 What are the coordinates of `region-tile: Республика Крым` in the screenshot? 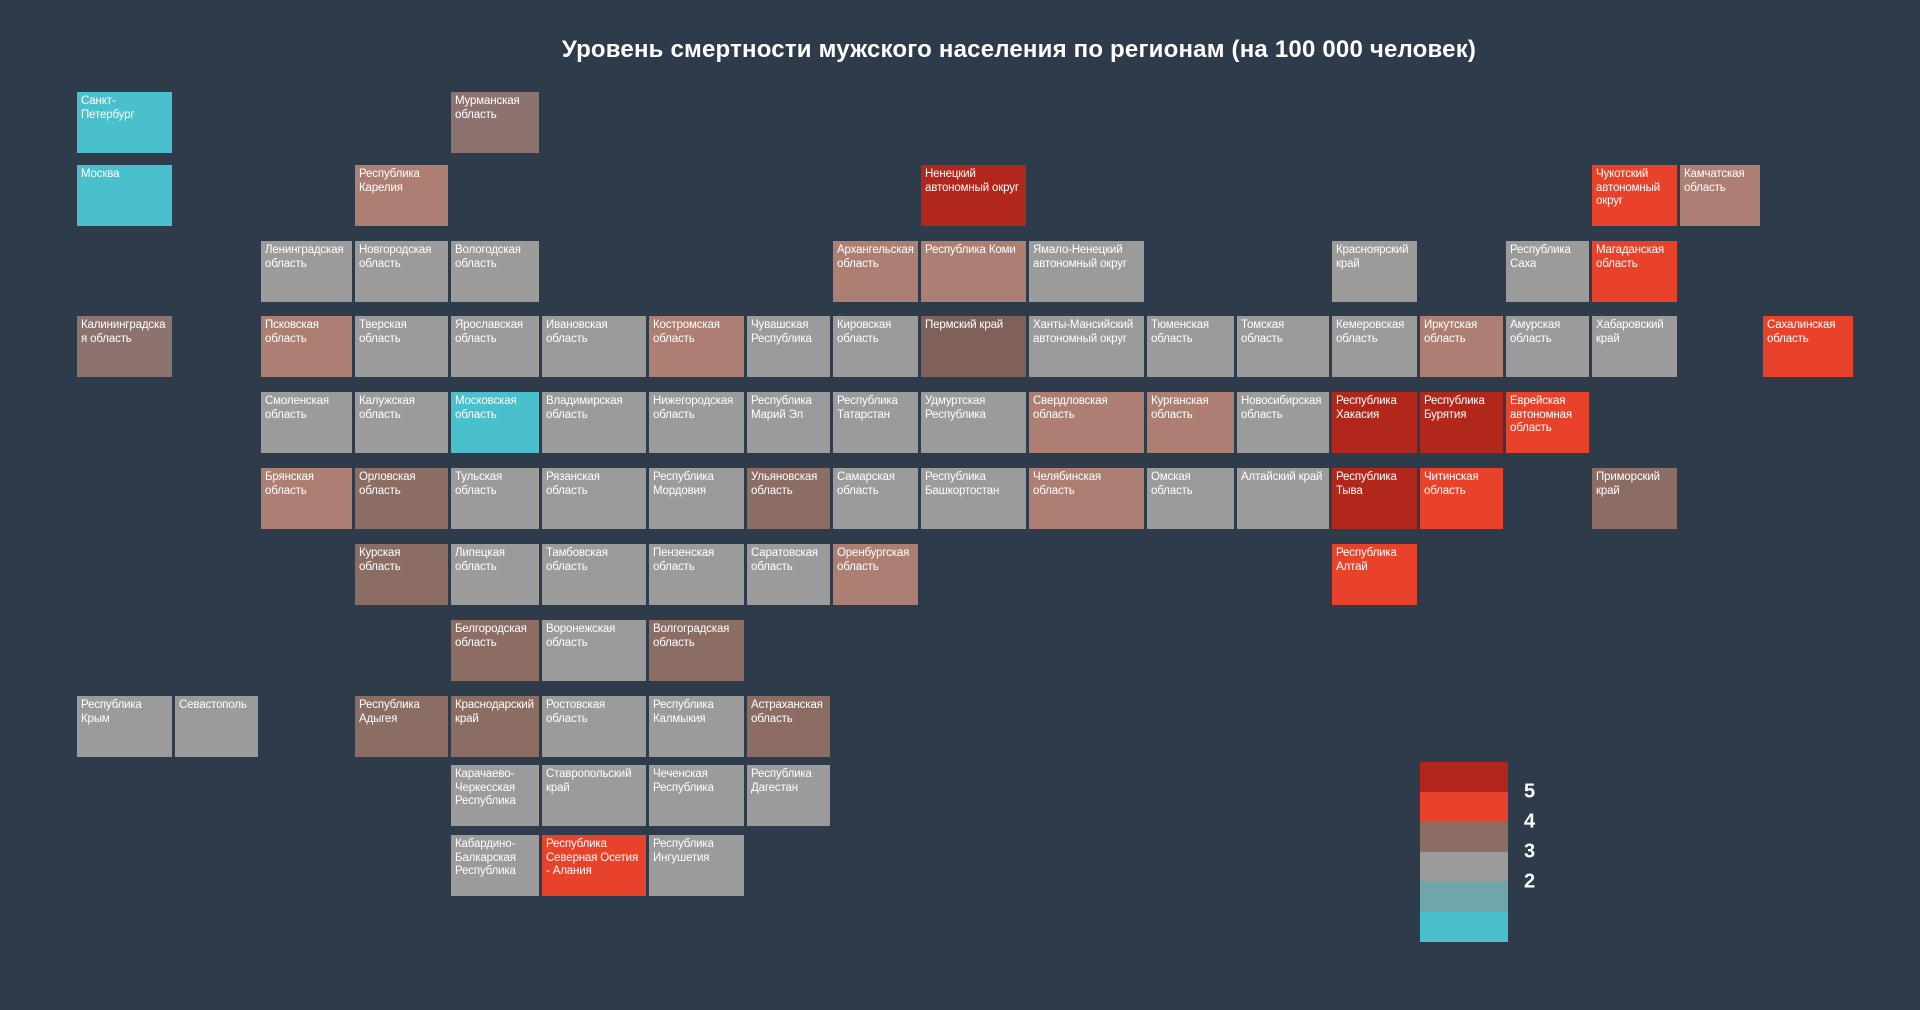 It's located at (124, 726).